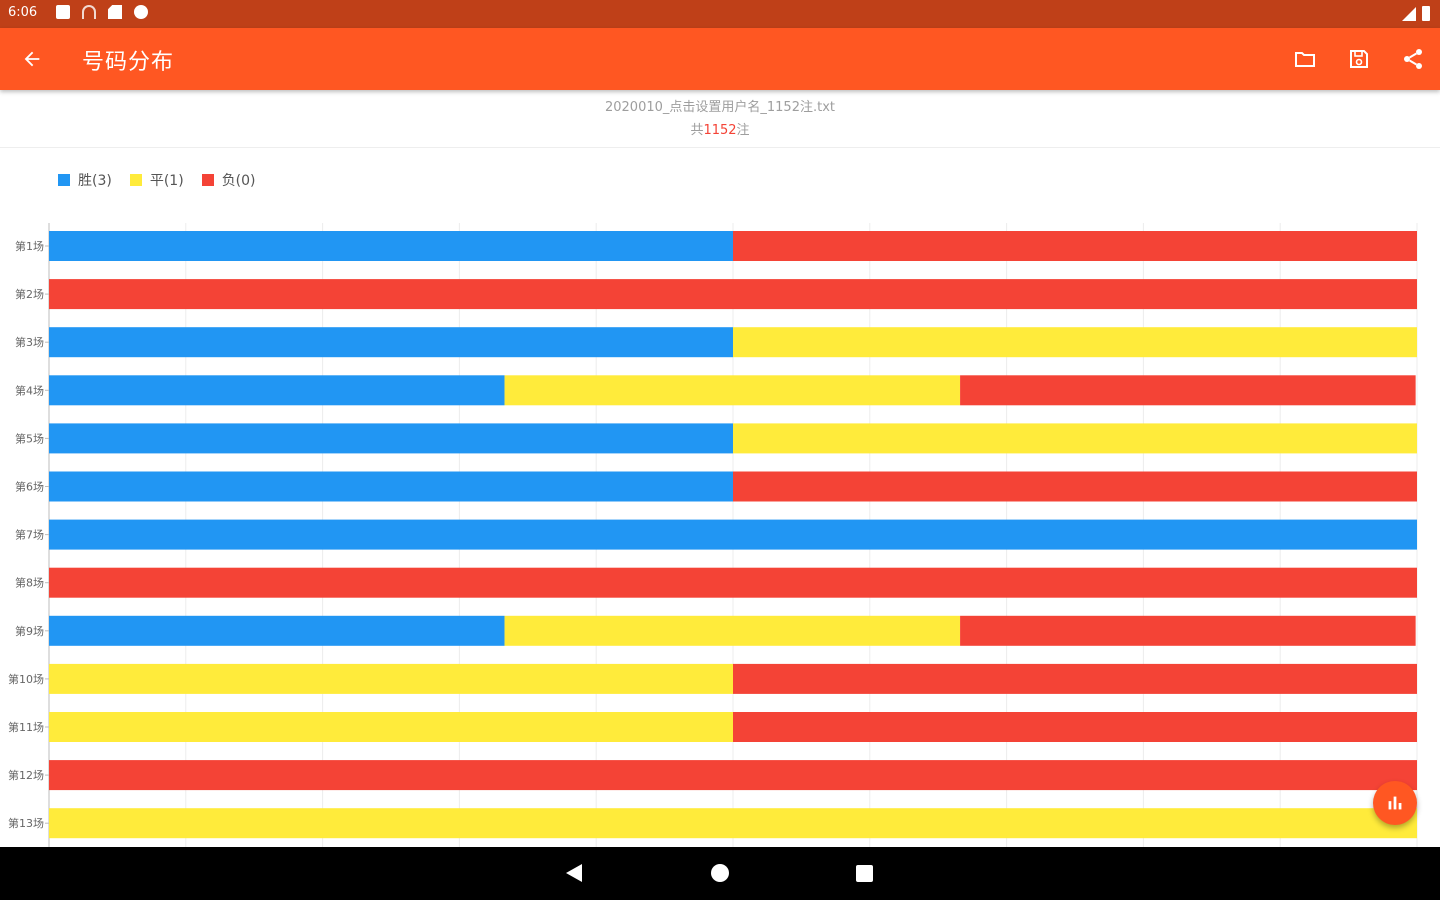 This screenshot has height=900, width=1440. Describe the element at coordinates (29, 294) in the screenshot. I see `y-tick-label: 第2场` at that location.